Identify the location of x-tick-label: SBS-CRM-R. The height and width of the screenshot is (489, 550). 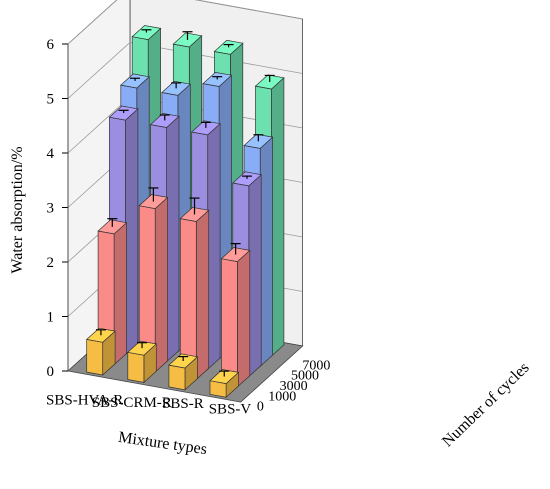
(132, 403).